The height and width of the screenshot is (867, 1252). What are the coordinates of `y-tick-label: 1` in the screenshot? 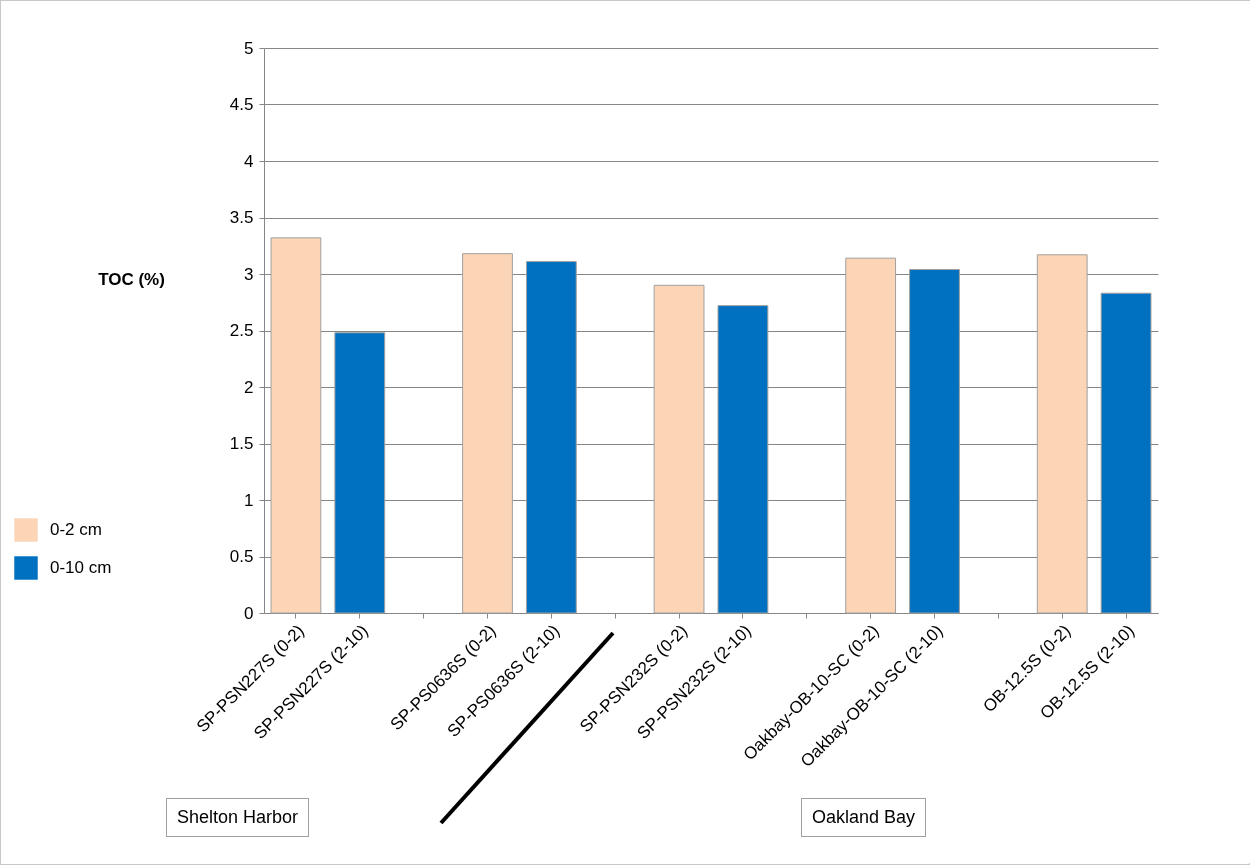 It's located at (249, 500).